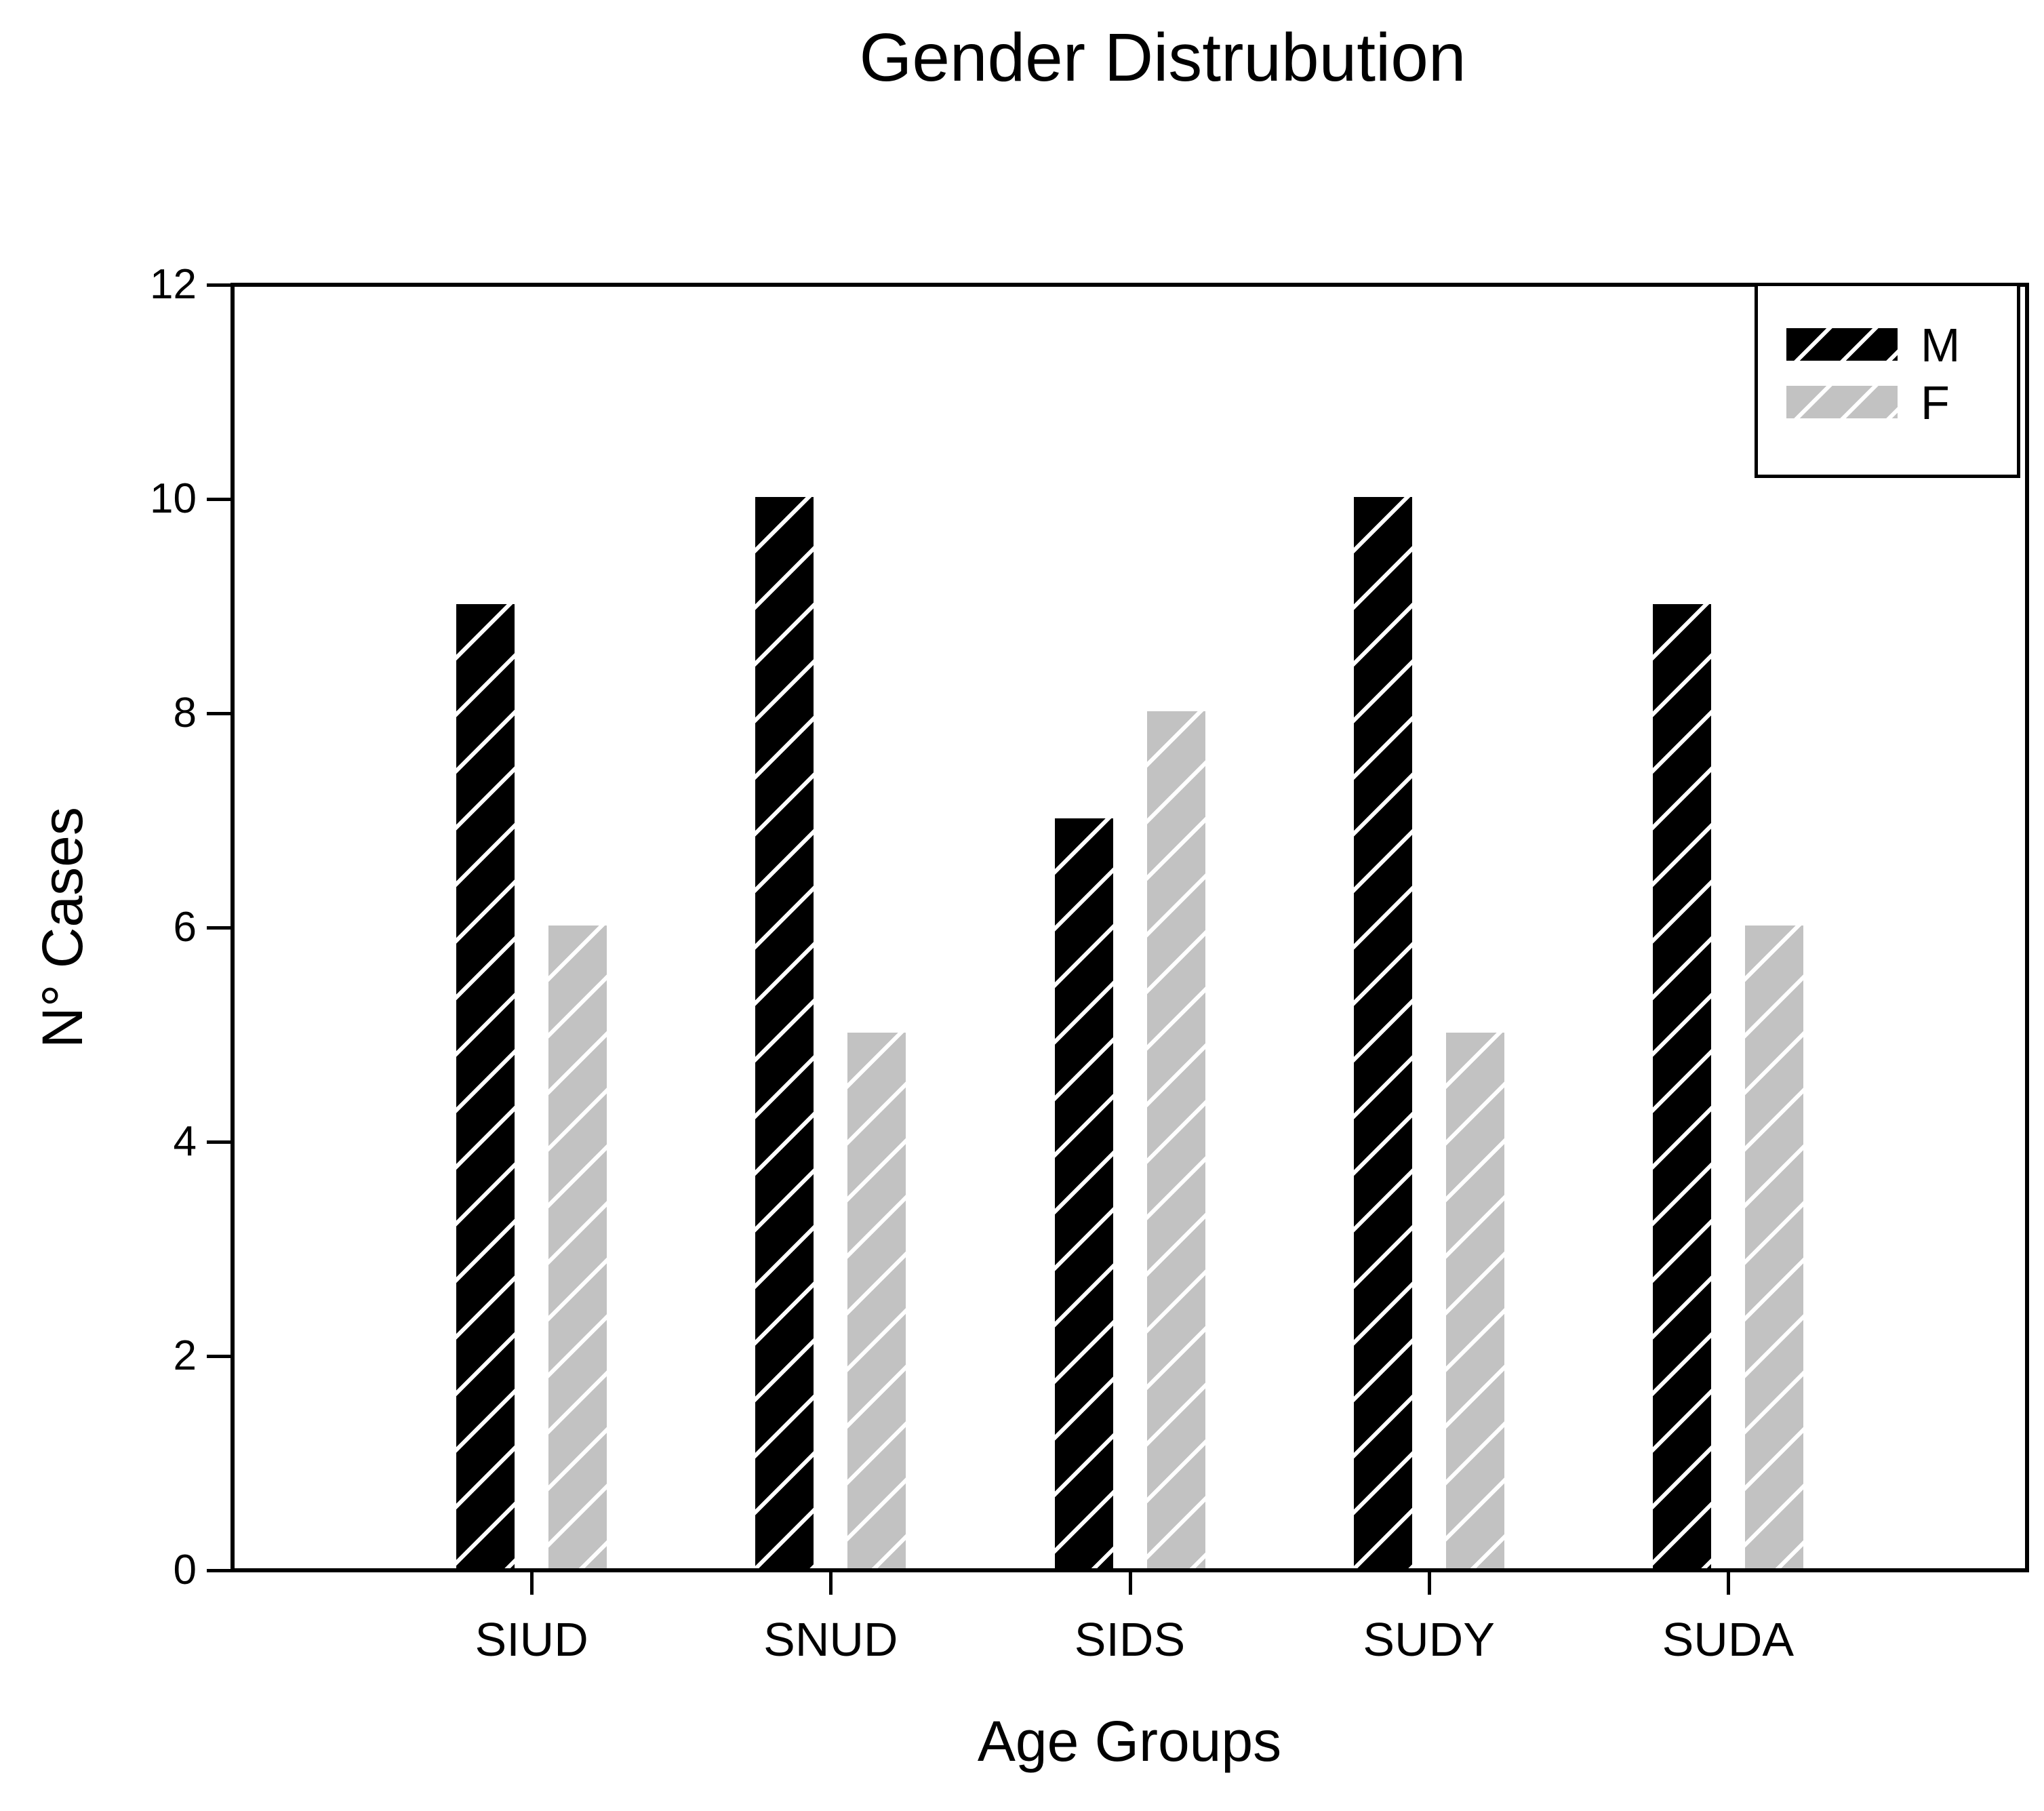 The image size is (2044, 1811). What do you see at coordinates (1681, 1086) in the screenshot?
I see `bar-m-suda` at bounding box center [1681, 1086].